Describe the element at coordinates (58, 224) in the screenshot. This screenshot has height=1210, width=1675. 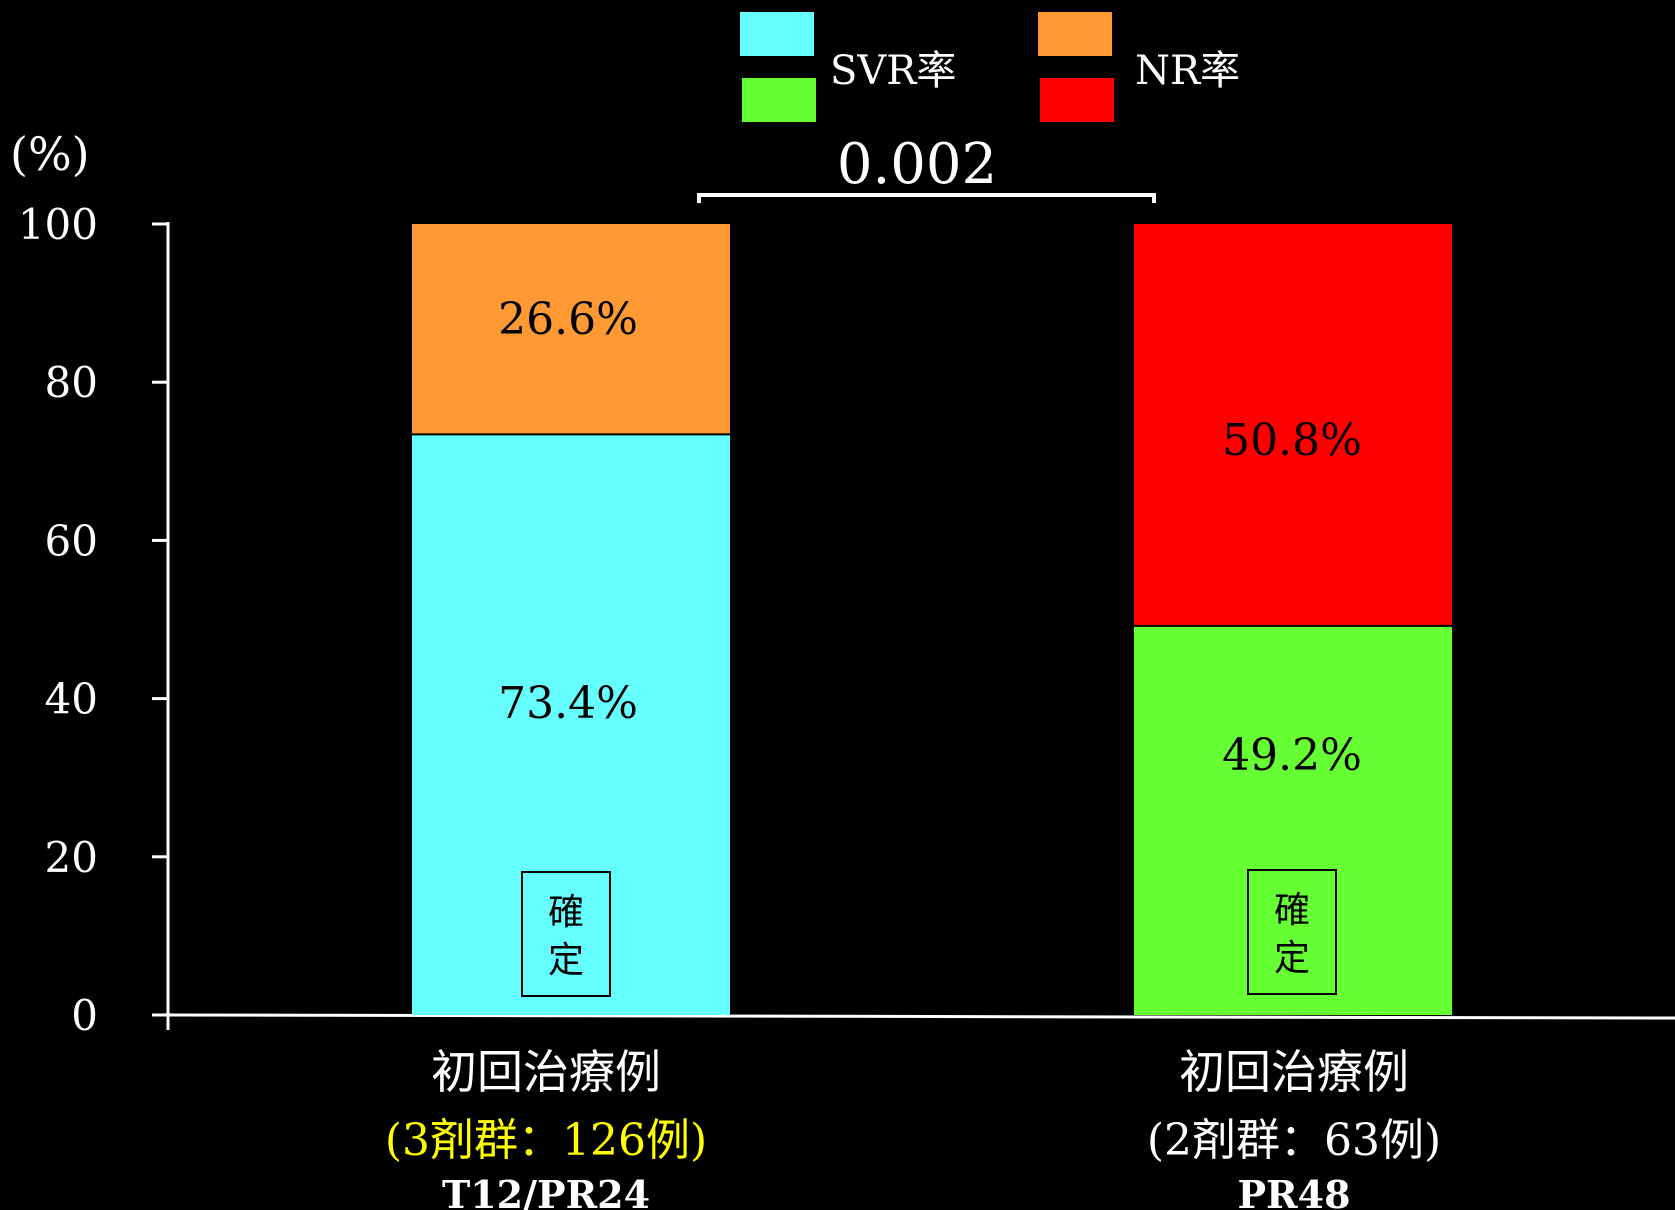
I see `y-tick-label: 100` at that location.